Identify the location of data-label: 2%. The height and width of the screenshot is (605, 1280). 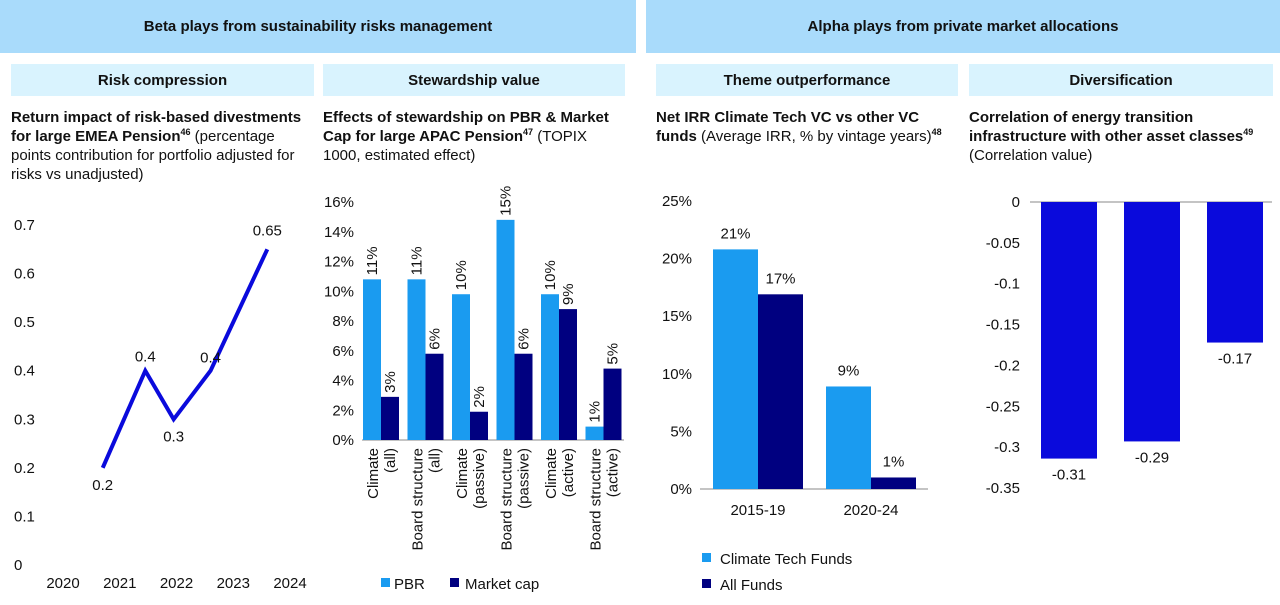
(479, 397).